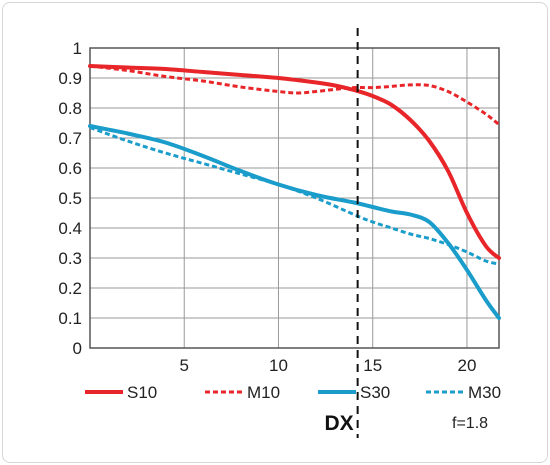  What do you see at coordinates (70, 168) in the screenshot?
I see `y-tick-label: 0.6` at bounding box center [70, 168].